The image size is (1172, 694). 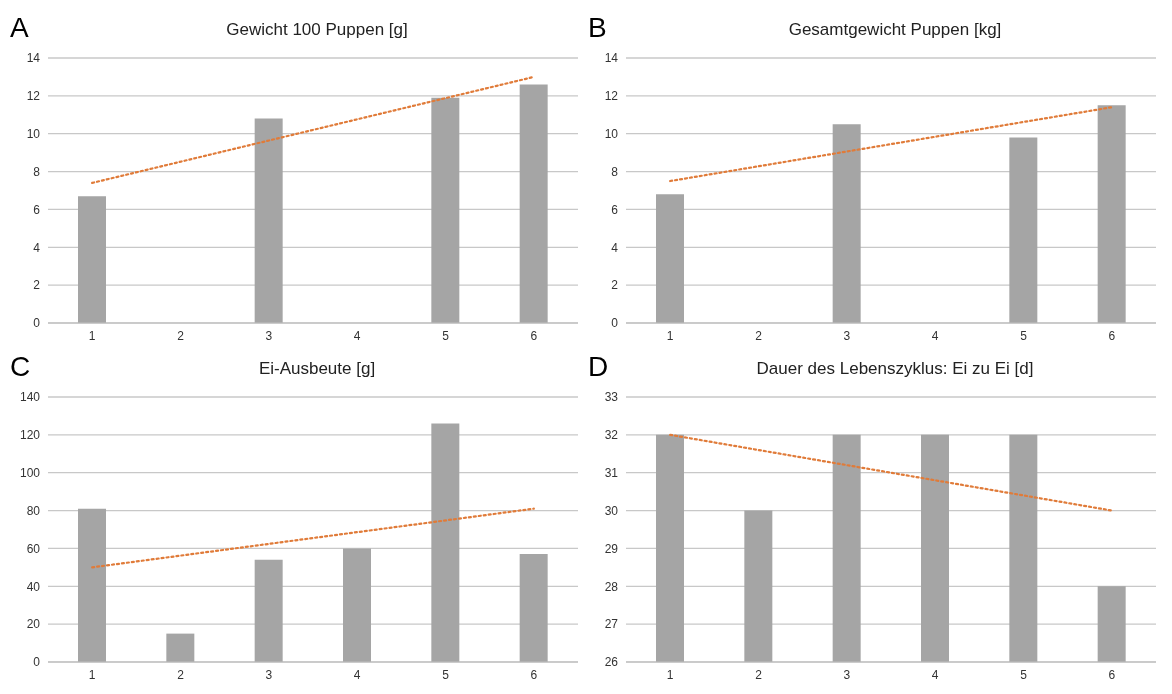 What do you see at coordinates (611, 662) in the screenshot?
I see `y-tick-label: 26` at bounding box center [611, 662].